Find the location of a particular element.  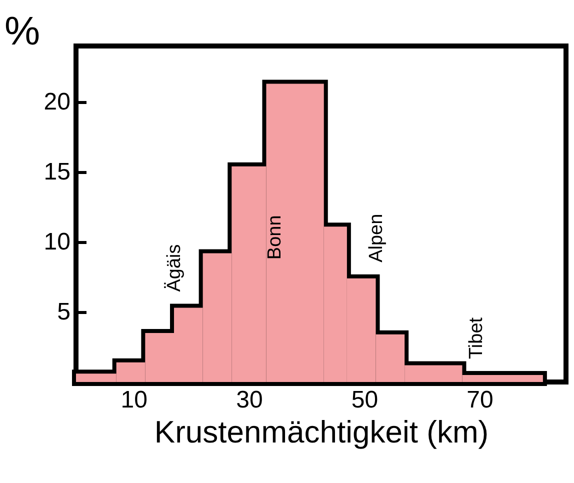

y-tick-label: 5 is located at coordinates (63, 312).